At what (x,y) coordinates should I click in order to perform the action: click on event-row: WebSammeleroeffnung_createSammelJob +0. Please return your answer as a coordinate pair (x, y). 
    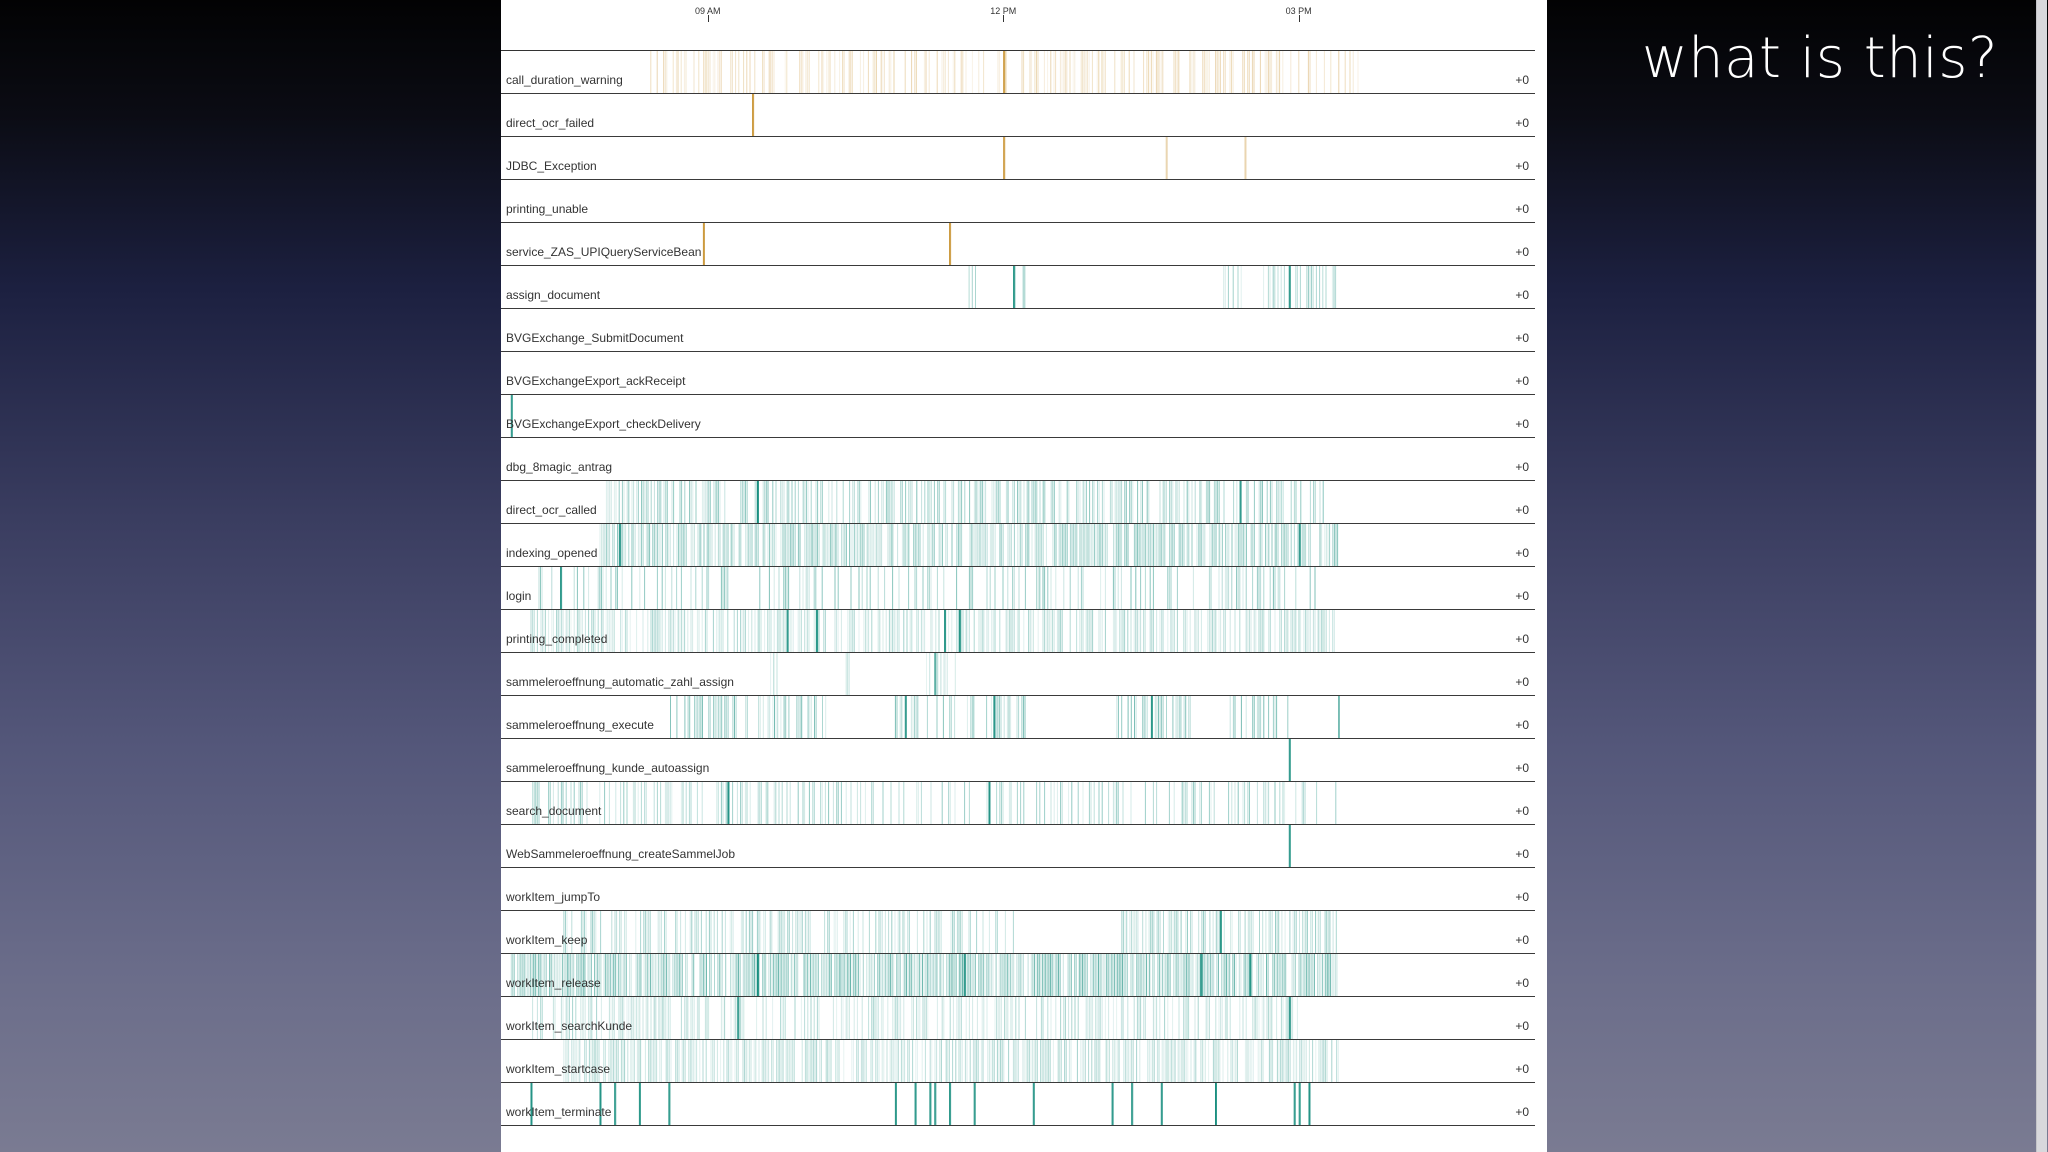
    Looking at the image, I should click on (1018, 846).